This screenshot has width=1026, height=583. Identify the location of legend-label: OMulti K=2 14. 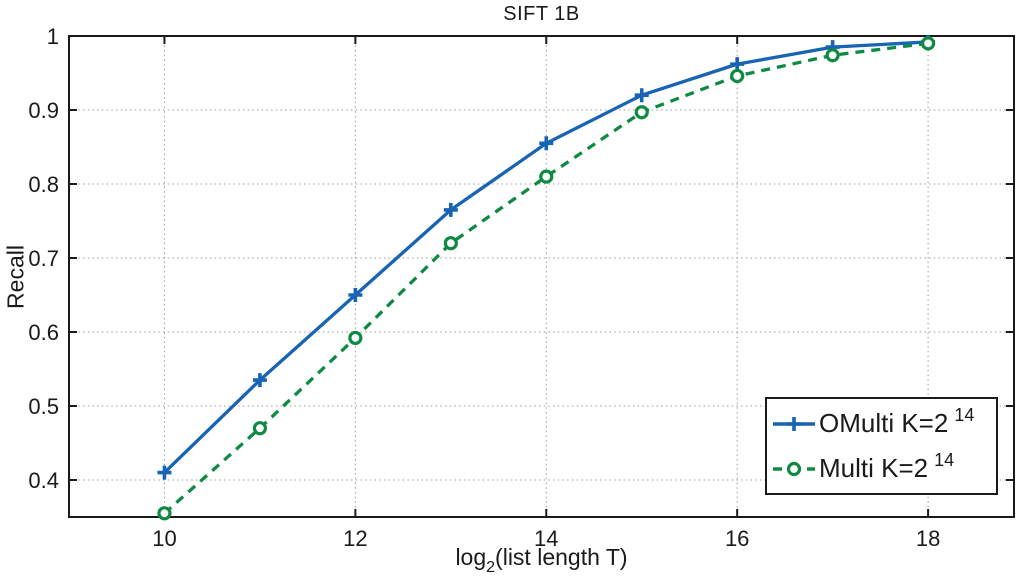
(897, 422).